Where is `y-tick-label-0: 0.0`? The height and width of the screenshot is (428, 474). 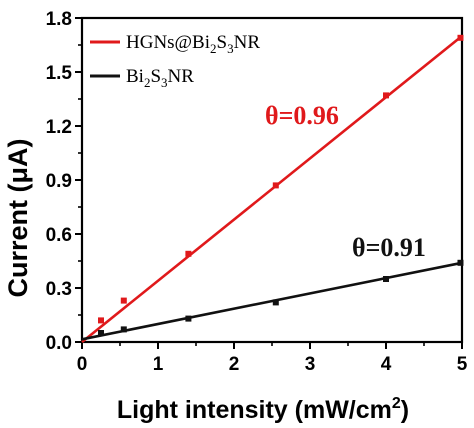 y-tick-label-0: 0.0 is located at coordinates (59, 343).